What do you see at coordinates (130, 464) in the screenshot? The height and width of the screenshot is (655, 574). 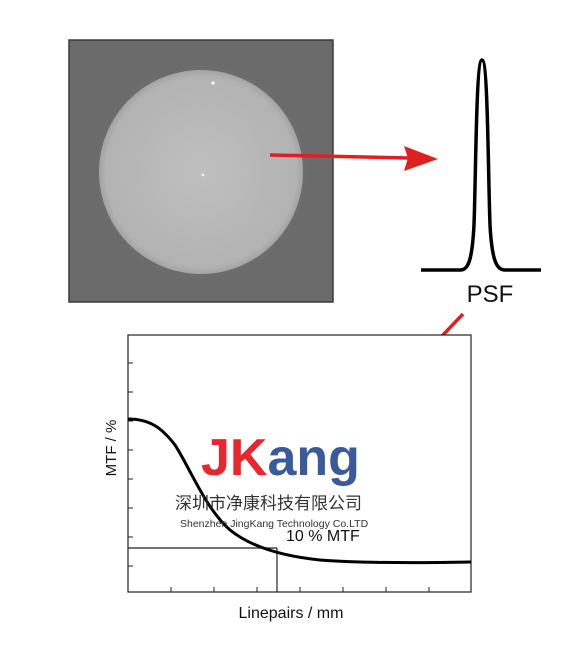 I see `y-ticks` at bounding box center [130, 464].